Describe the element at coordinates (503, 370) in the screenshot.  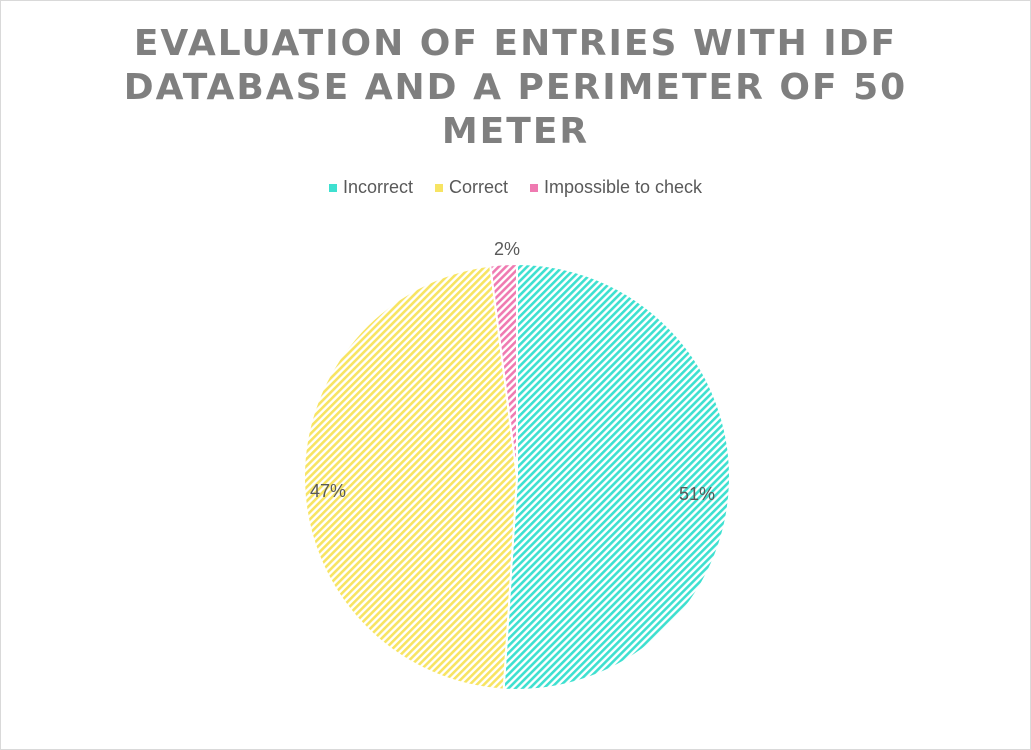
I see `pie-slice-impossible` at that location.